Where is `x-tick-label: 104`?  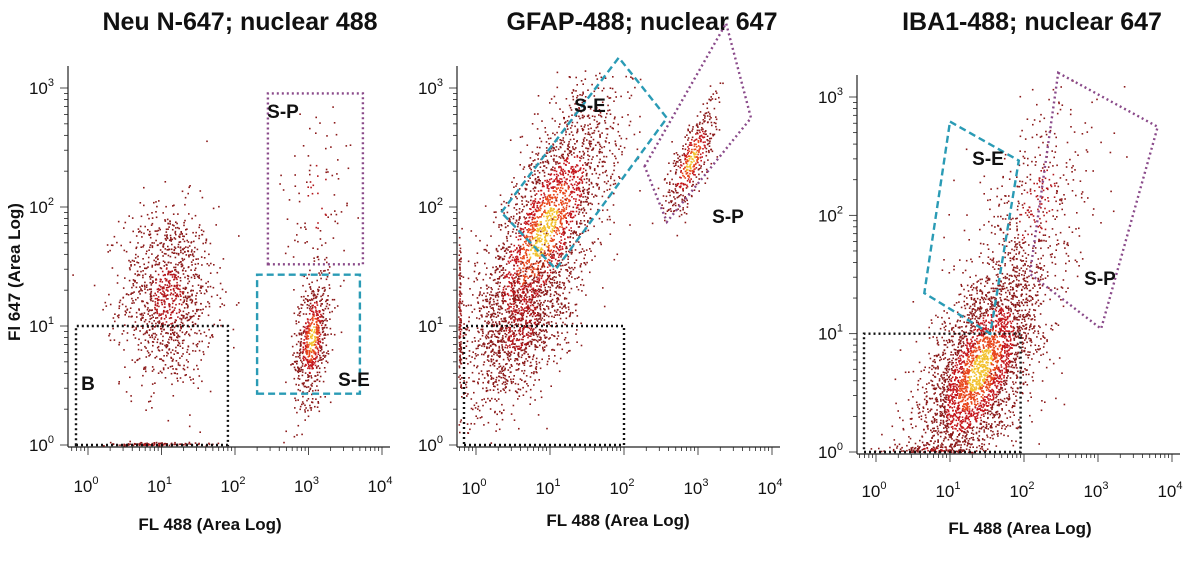
x-tick-label: 104 is located at coordinates (379, 485).